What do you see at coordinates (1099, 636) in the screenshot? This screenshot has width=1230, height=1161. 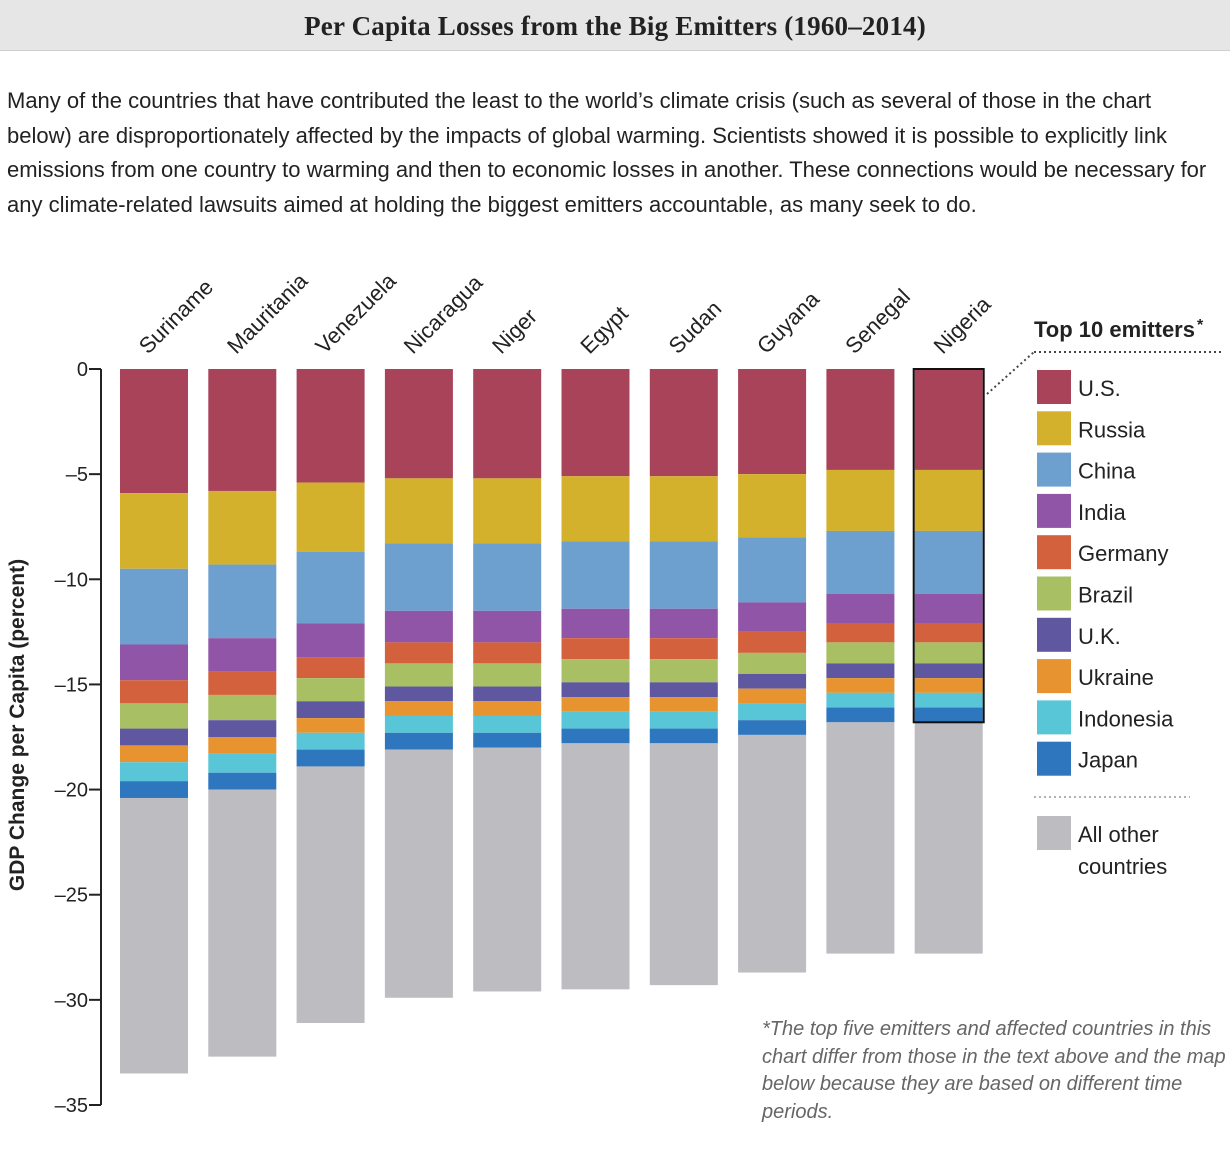 I see `legend-label: U.K.` at bounding box center [1099, 636].